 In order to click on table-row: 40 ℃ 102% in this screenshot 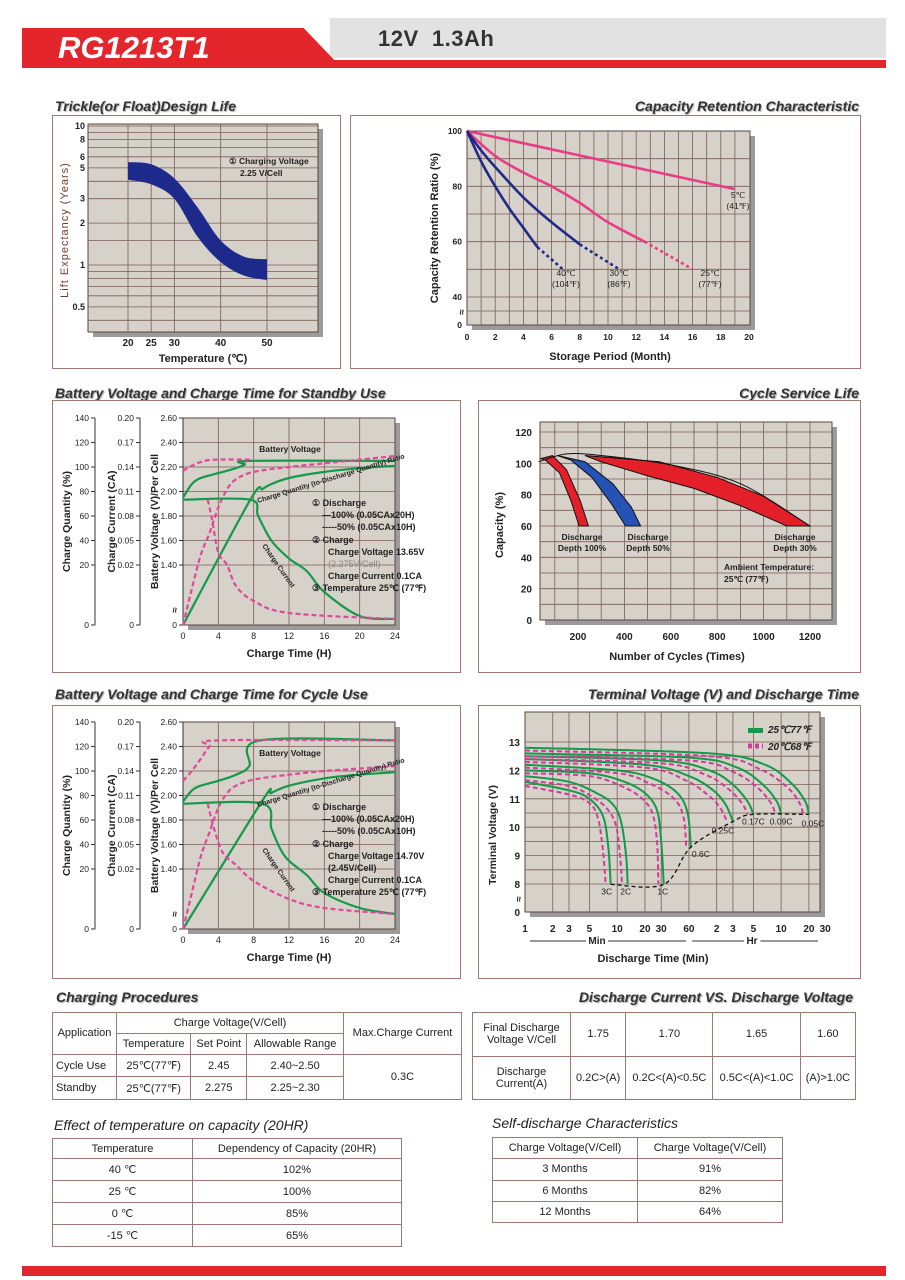, I will do `click(227, 1170)`.